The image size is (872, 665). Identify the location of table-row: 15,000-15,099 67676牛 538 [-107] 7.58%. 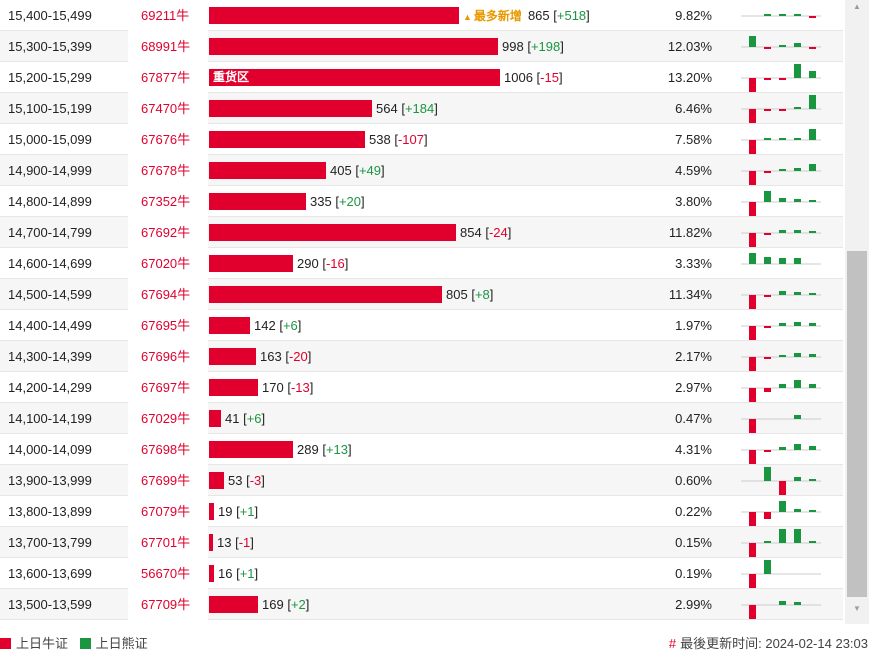
(421, 139).